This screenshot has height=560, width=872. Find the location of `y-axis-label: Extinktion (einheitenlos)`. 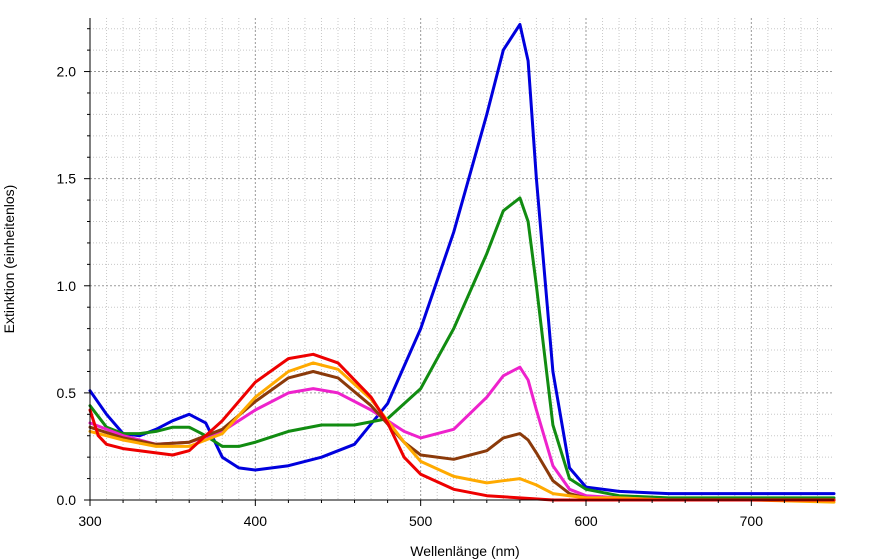

y-axis-label: Extinktion (einheitenlos) is located at coordinates (9, 259).